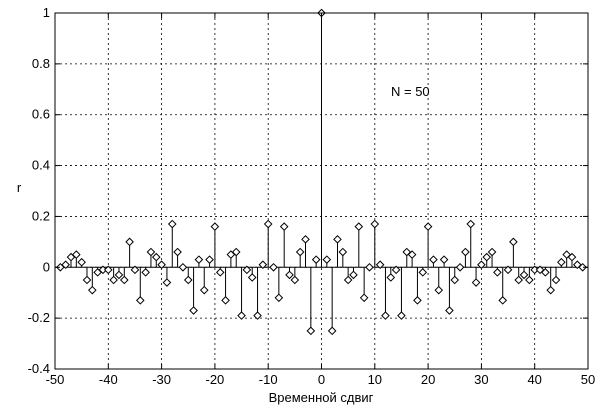 This screenshot has height=408, width=595. What do you see at coordinates (46, 266) in the screenshot?
I see `y-tick-label: 0` at bounding box center [46, 266].